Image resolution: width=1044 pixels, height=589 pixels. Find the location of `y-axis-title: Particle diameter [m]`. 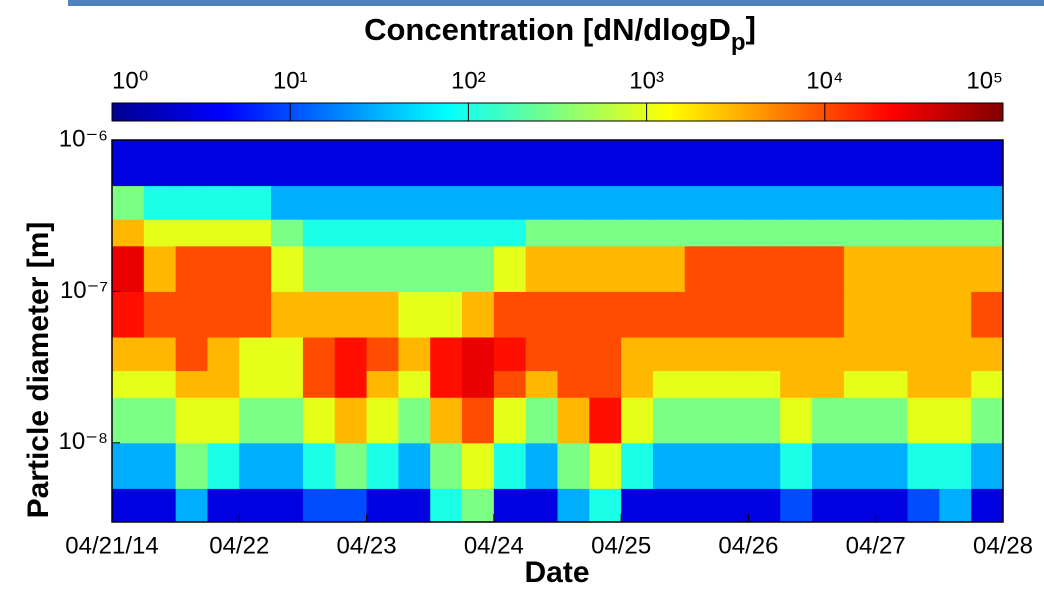

y-axis-title: Particle diameter [m] is located at coordinates (38, 370).